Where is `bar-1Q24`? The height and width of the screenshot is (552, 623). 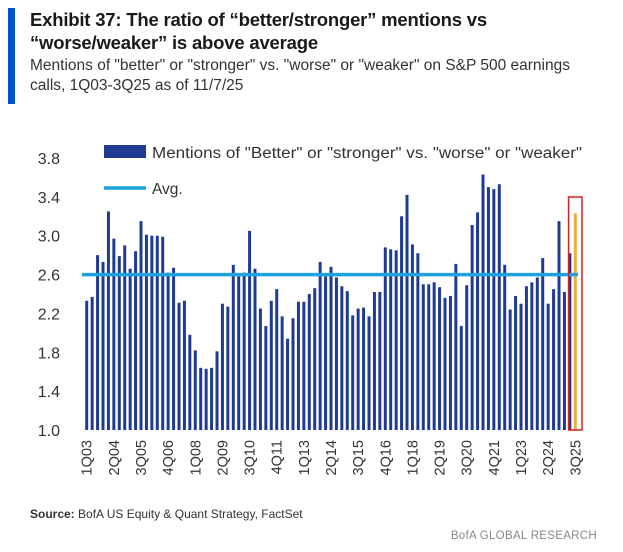 bar-1Q24 is located at coordinates (543, 344).